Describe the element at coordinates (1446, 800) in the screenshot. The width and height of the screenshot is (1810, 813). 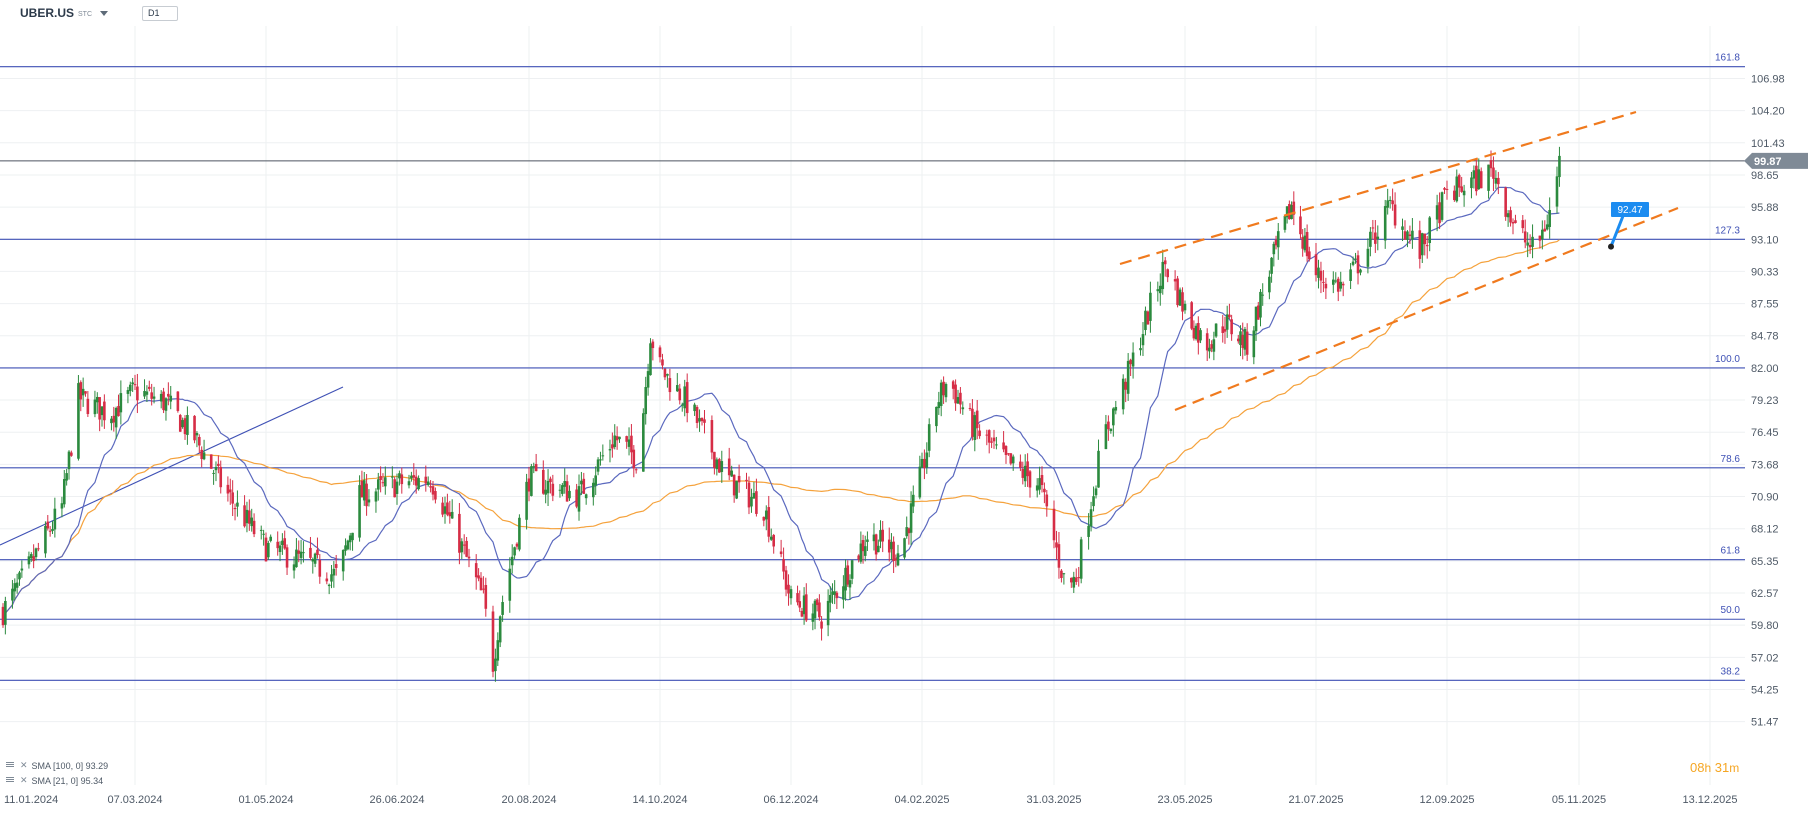
I see `date-tick-label: 12.09.2025` at that location.